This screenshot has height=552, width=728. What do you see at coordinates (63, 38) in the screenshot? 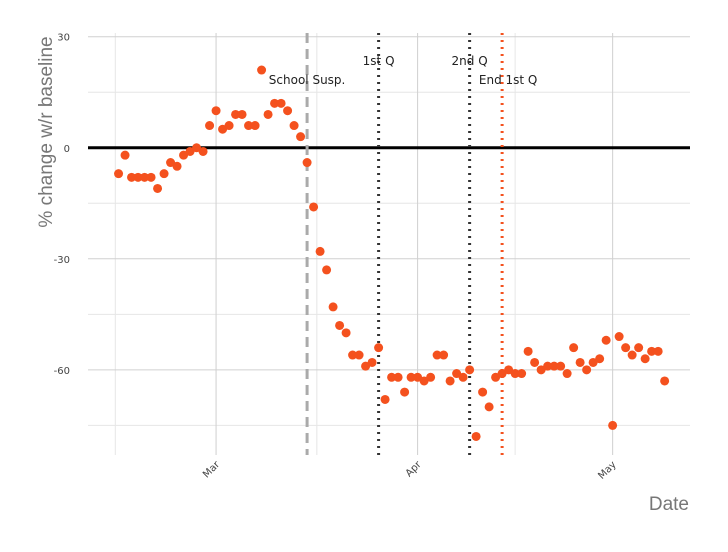
I see `y-tick-label: 30` at bounding box center [63, 38].